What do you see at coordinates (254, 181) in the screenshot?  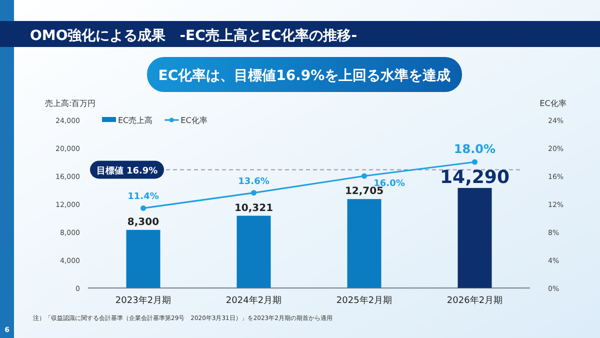 I see `data-label: 13.6%` at bounding box center [254, 181].